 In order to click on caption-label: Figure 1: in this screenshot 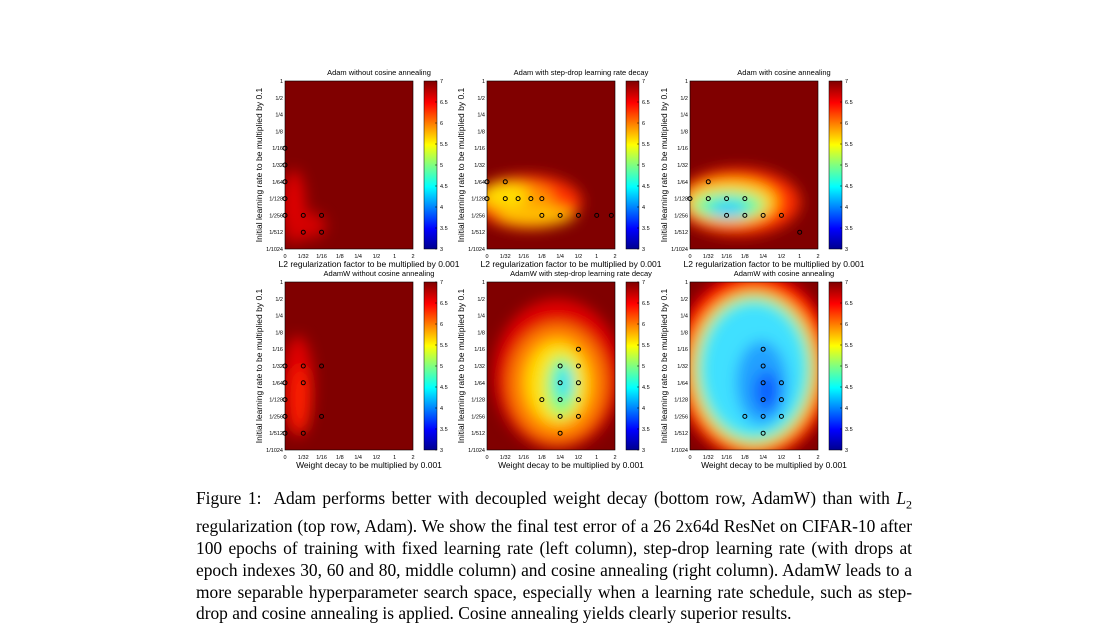, I will do `click(229, 498)`.